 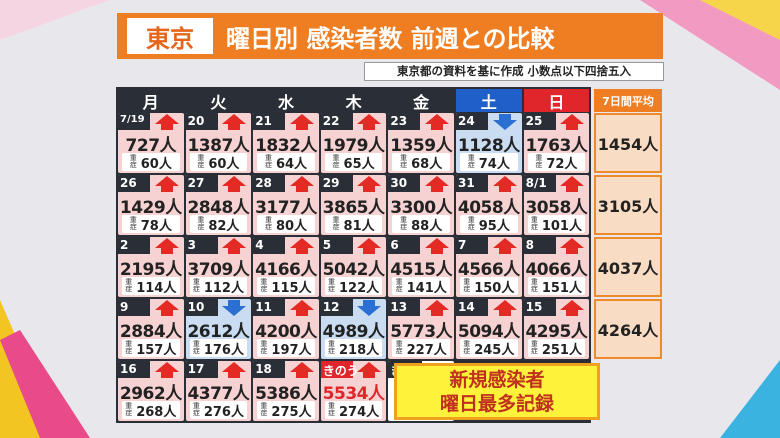 I want to click on severe-count: 197人, so click(x=291, y=350).